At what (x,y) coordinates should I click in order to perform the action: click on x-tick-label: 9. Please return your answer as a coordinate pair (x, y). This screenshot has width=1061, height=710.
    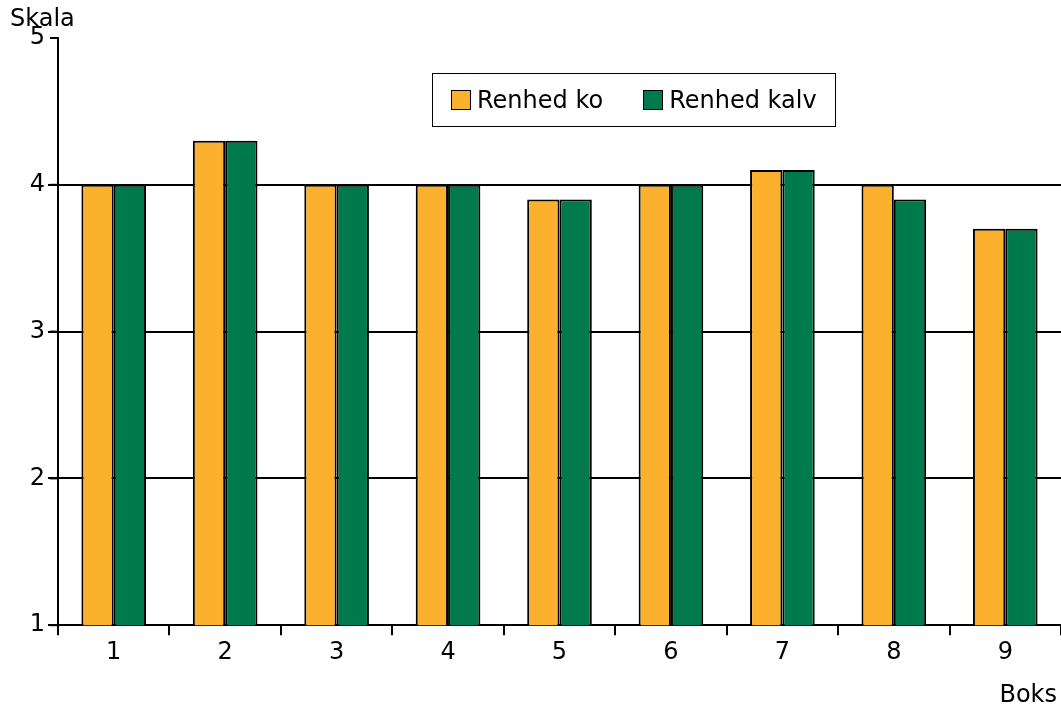
    Looking at the image, I should click on (1005, 650).